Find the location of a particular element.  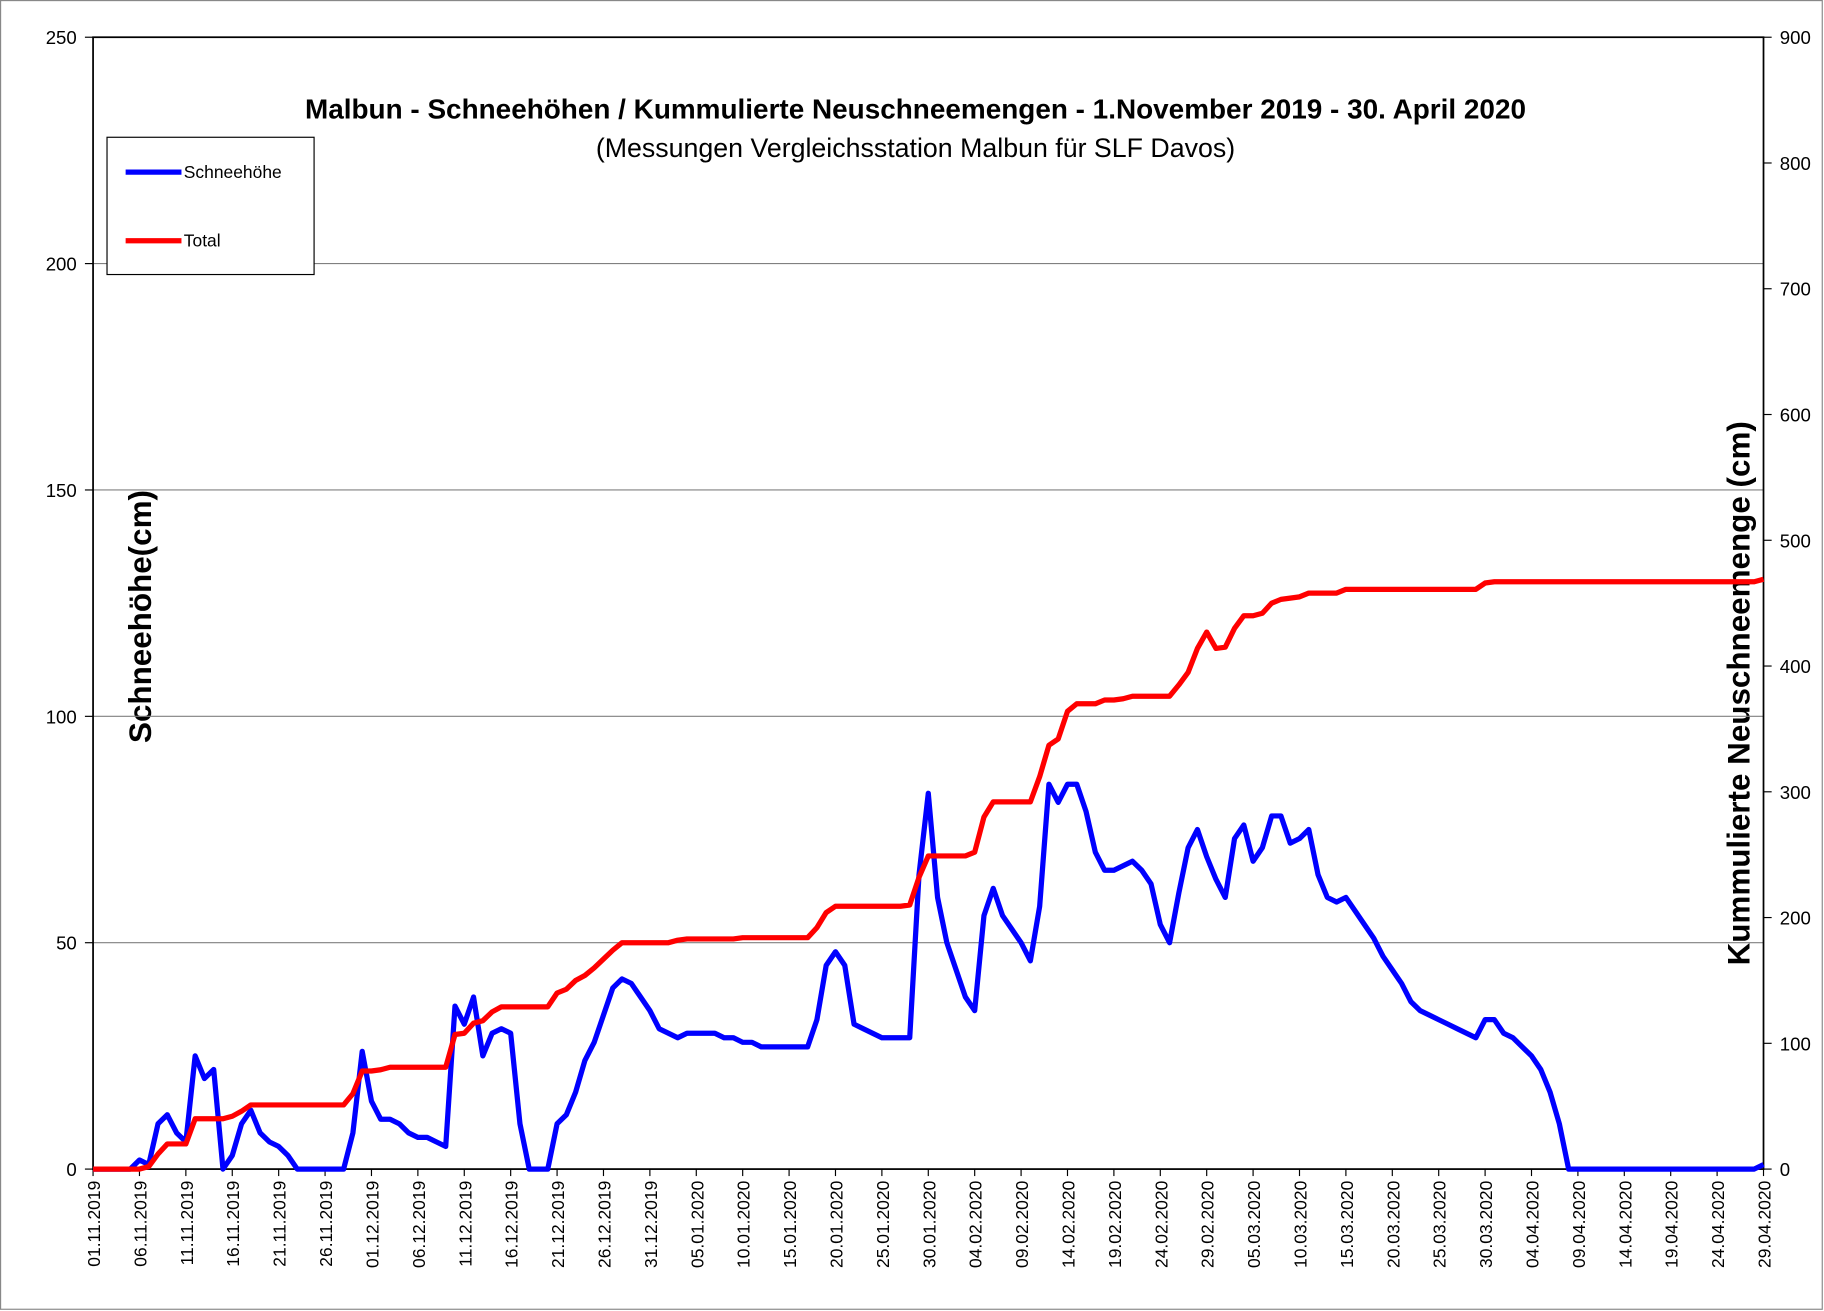

x-tick-label: 26.11.2019 is located at coordinates (326, 1224).